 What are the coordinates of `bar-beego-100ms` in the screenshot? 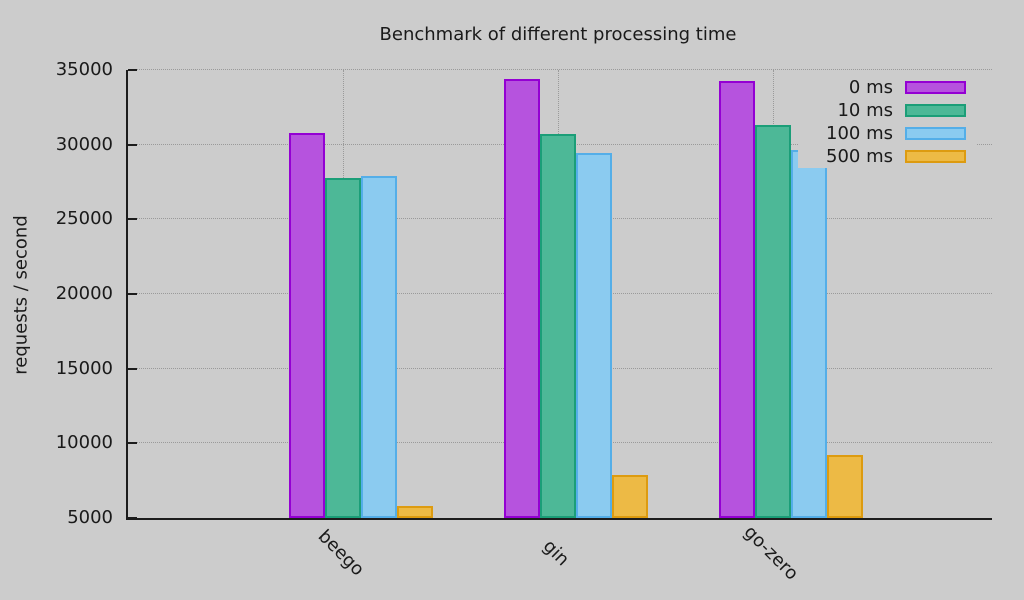 It's located at (379, 347).